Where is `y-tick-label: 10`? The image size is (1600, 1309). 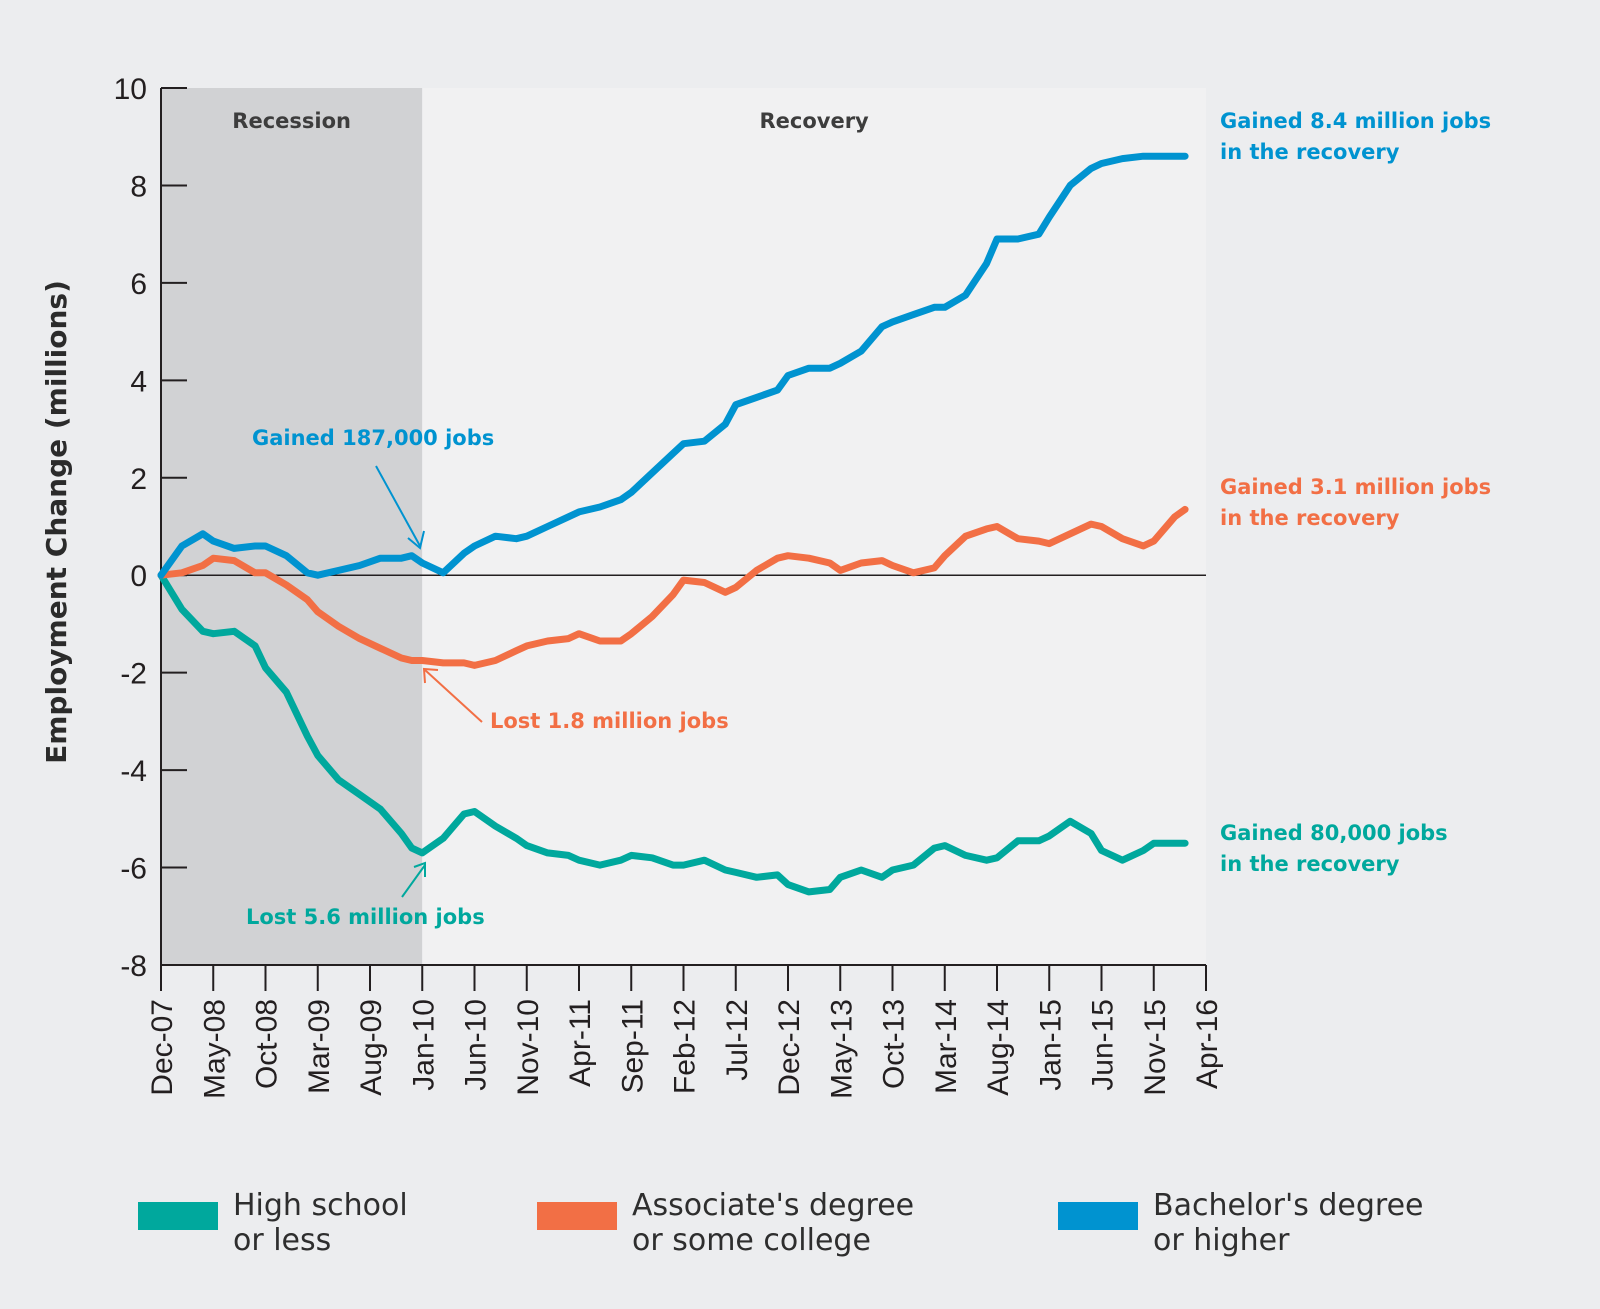 y-tick-label: 10 is located at coordinates (130, 89).